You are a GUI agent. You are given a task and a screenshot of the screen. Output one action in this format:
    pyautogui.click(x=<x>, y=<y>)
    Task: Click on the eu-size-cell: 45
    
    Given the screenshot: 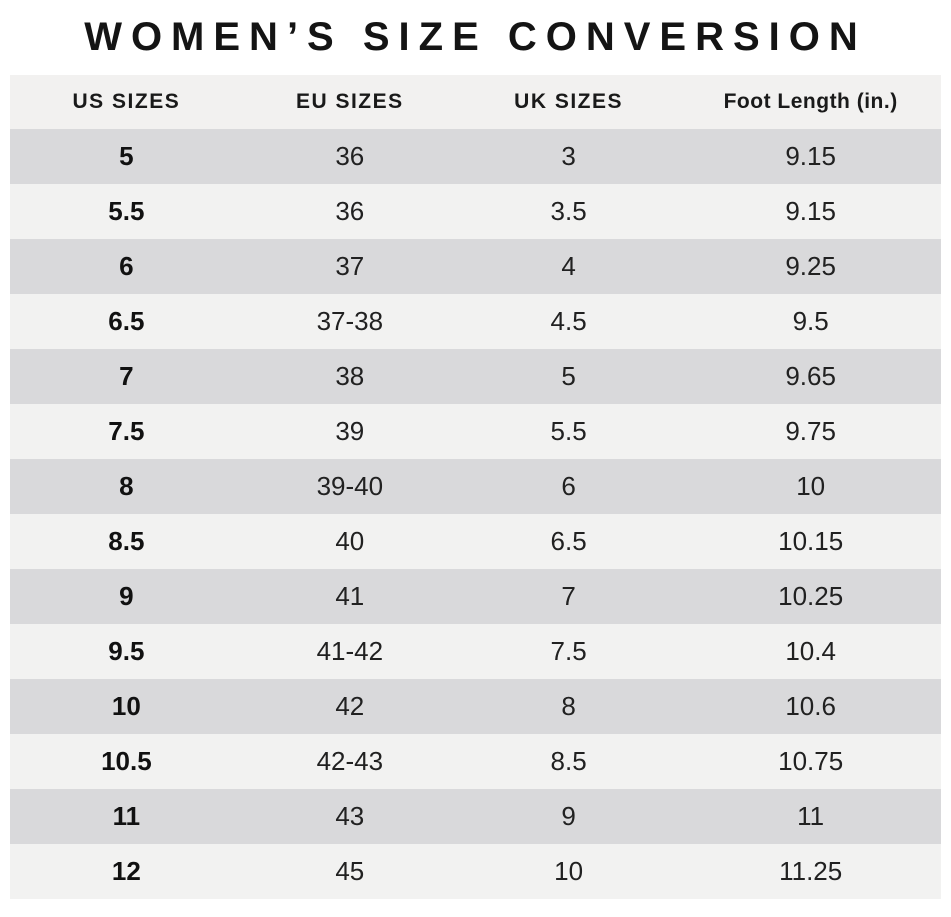 What is the action you would take?
    pyautogui.click(x=350, y=871)
    